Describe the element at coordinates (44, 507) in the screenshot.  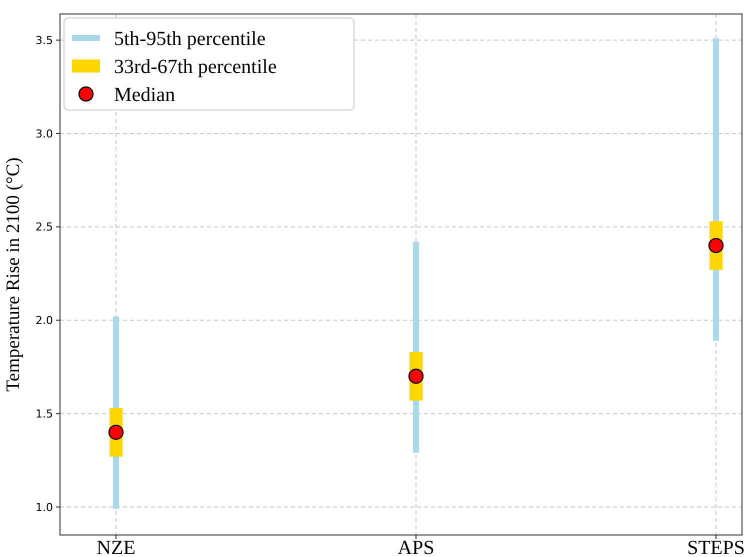
I see `y-tick-label: 1.0` at that location.